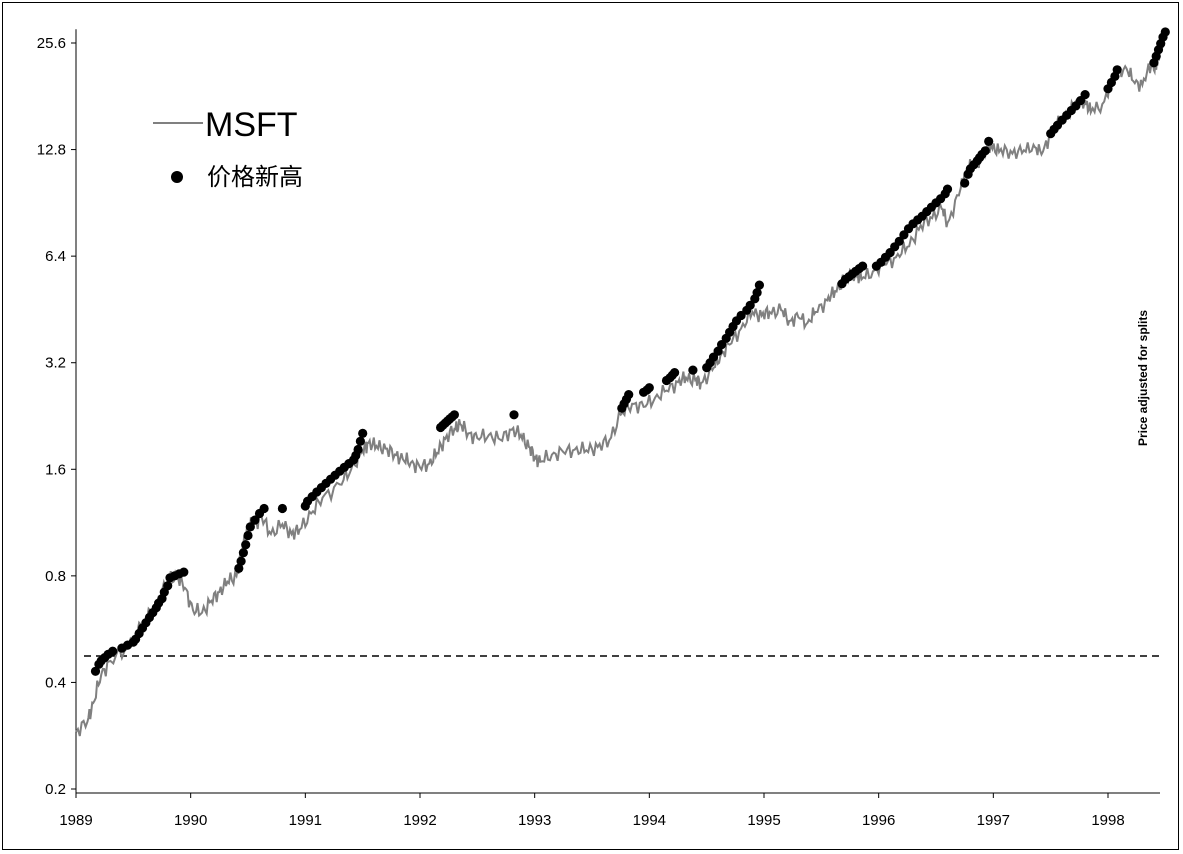 The image size is (1183, 854). I want to click on legend-marker-swatch, so click(177, 177).